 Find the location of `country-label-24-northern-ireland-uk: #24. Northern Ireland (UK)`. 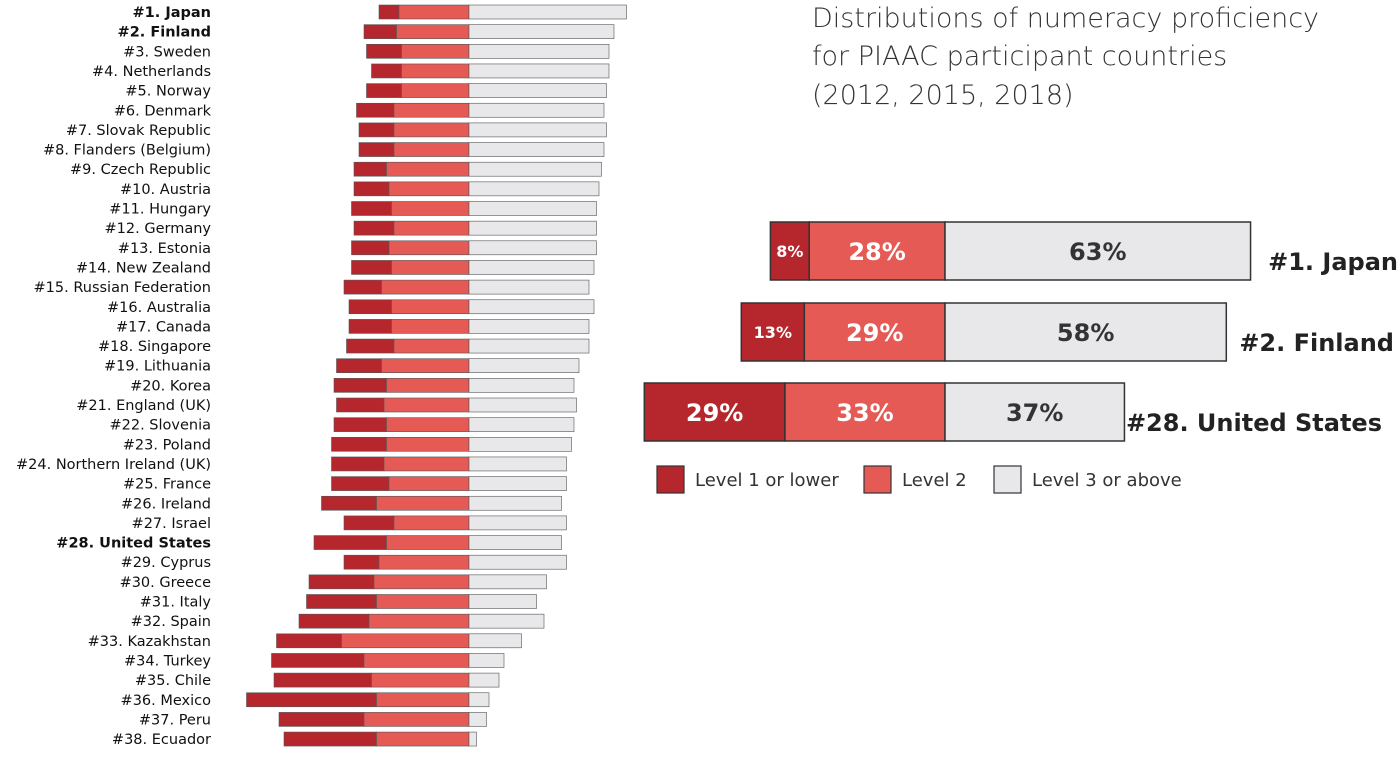

country-label-24-northern-ireland-uk: #24. Northern Ireland (UK) is located at coordinates (113, 465).